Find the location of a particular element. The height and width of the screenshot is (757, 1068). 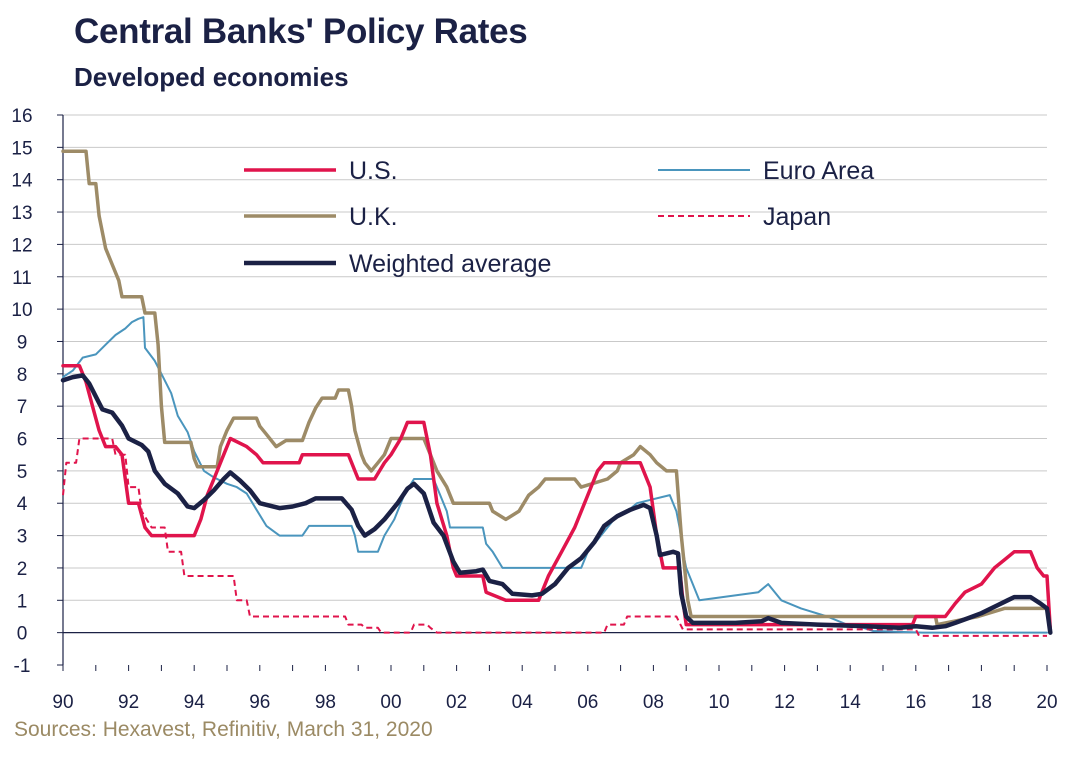

y-tick-label: 6 is located at coordinates (22, 440).